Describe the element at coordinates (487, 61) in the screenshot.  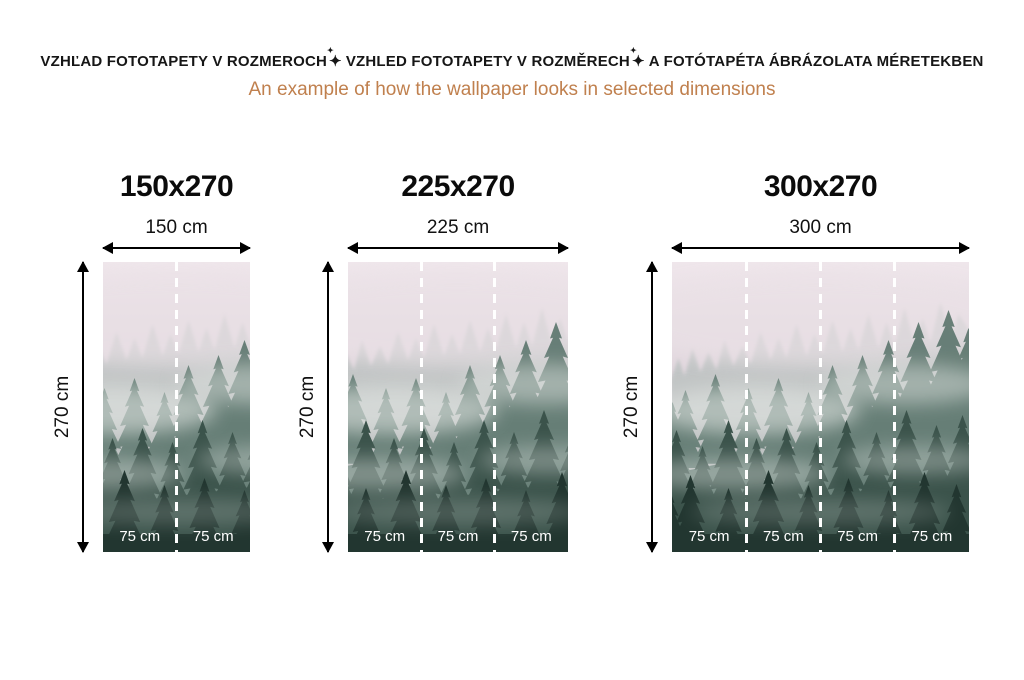
I see `title-segment-czech: VZHLED FOTOTAPETY V ROZMĚRECH` at that location.